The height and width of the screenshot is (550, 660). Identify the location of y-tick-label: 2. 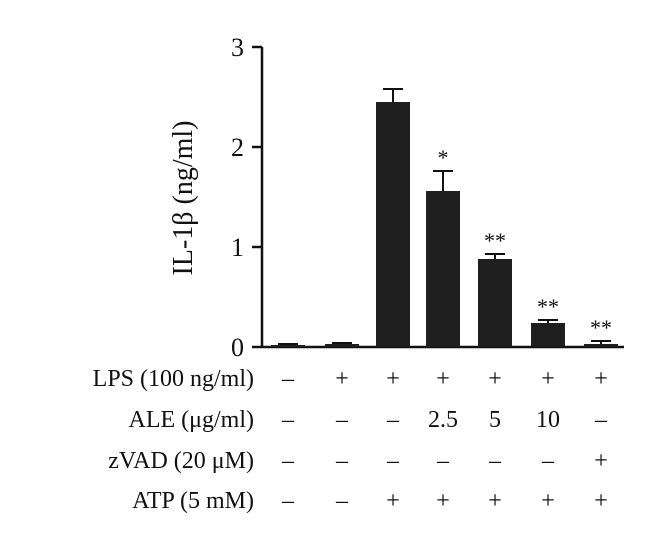
(237, 147).